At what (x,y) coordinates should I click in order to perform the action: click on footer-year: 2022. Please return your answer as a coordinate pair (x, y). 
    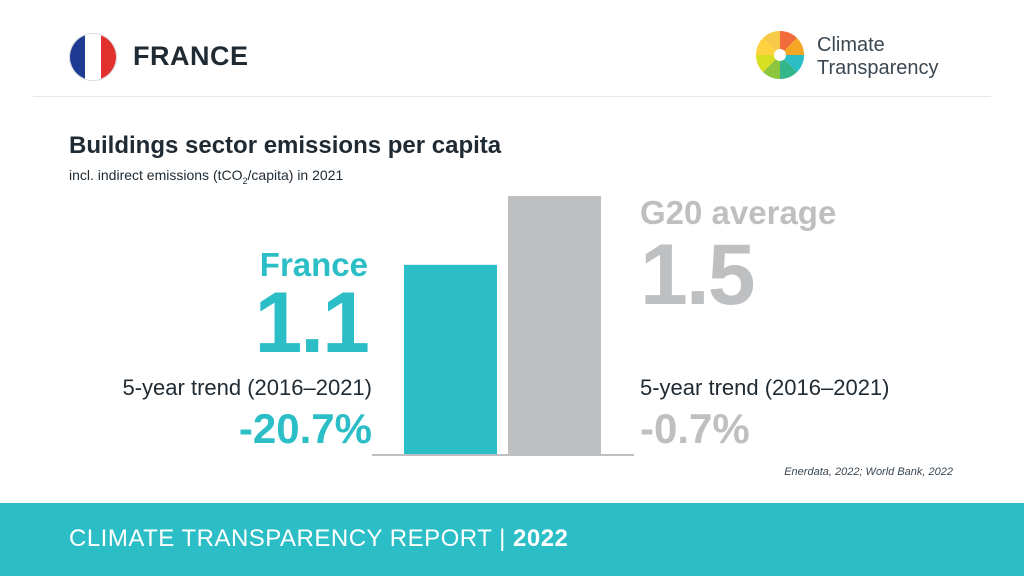
    Looking at the image, I should click on (541, 538).